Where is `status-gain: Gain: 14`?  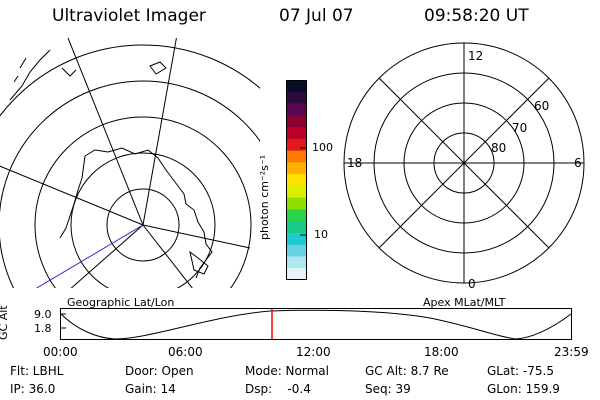
status-gain: Gain: 14 is located at coordinates (150, 389).